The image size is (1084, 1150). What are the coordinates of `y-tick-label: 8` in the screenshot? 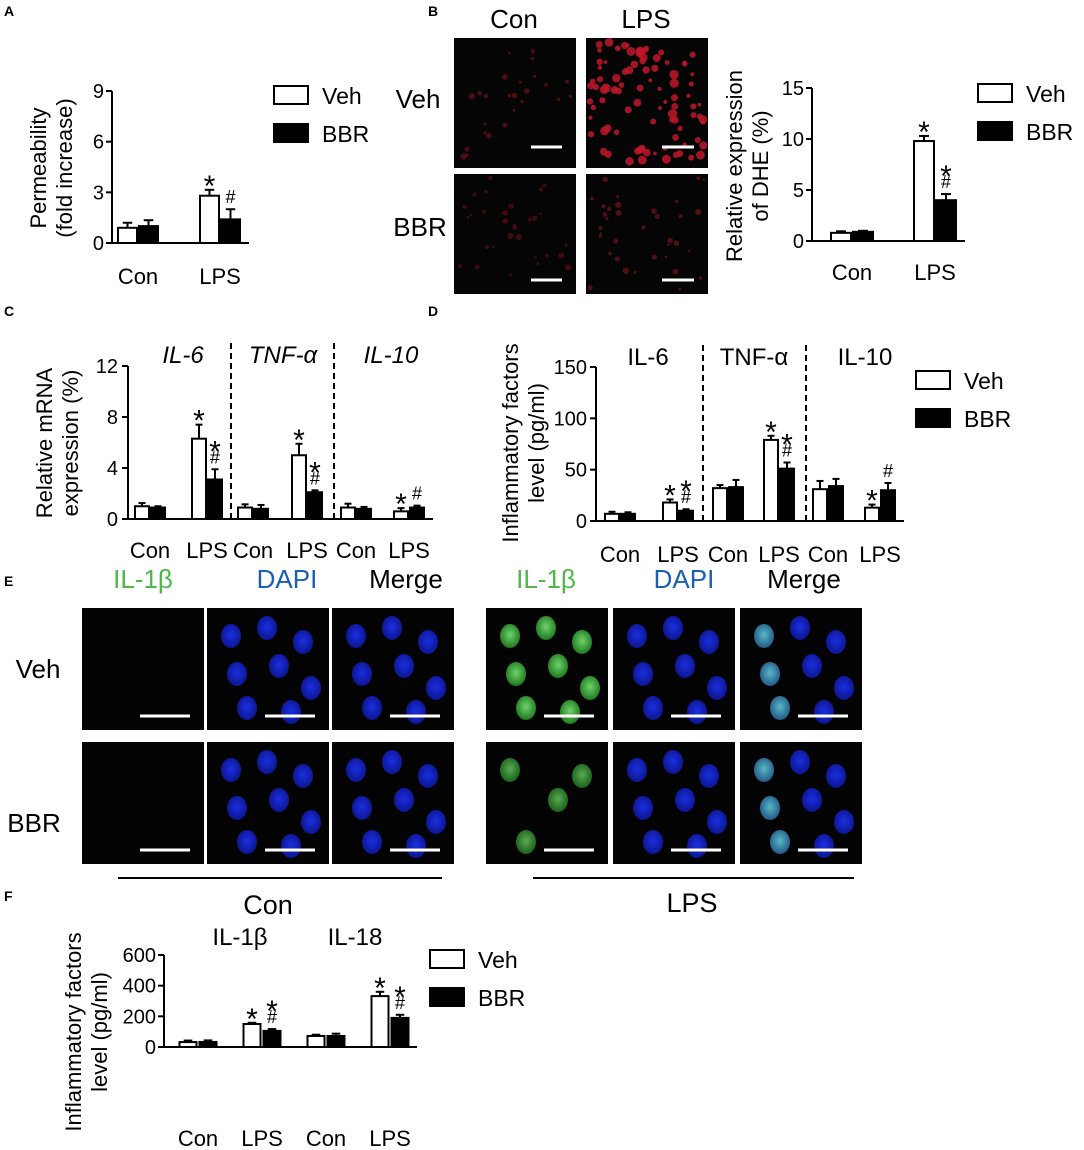 It's located at (112, 418).